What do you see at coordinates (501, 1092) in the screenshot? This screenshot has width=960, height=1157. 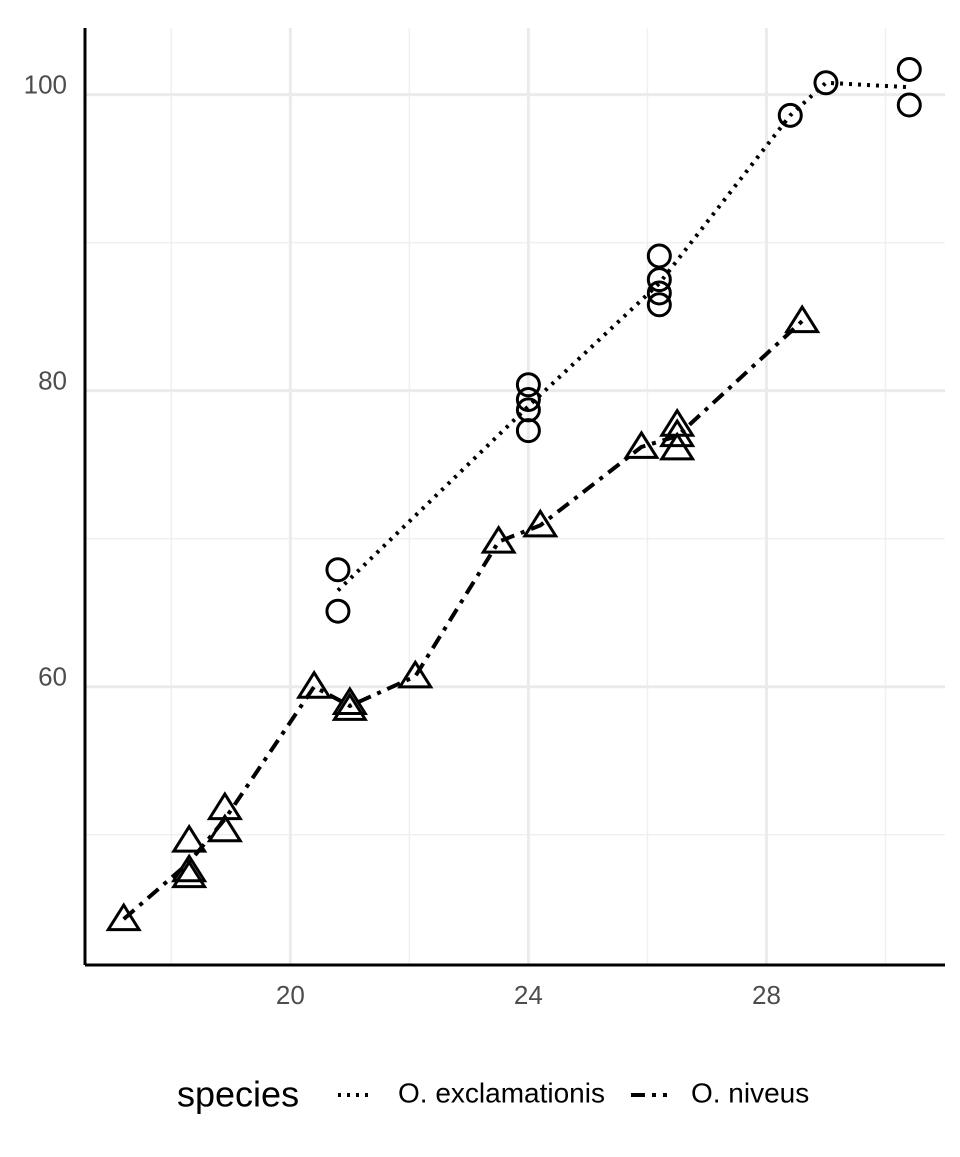 I see `legend-label: O. exclamationis` at bounding box center [501, 1092].